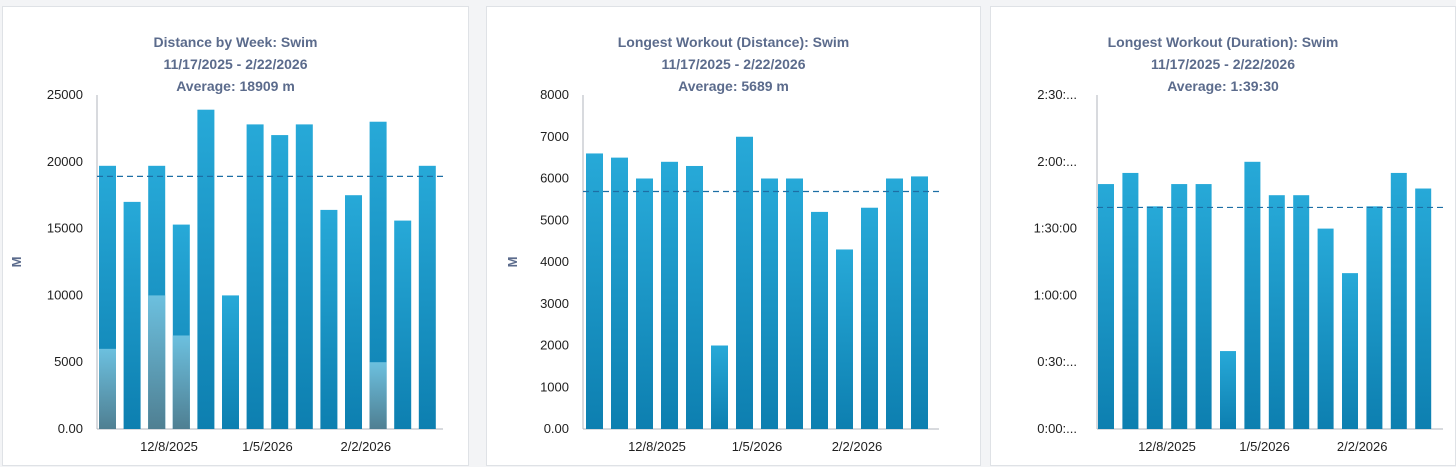 The width and height of the screenshot is (1456, 467). I want to click on y-tick-label: 6000, so click(554, 178).